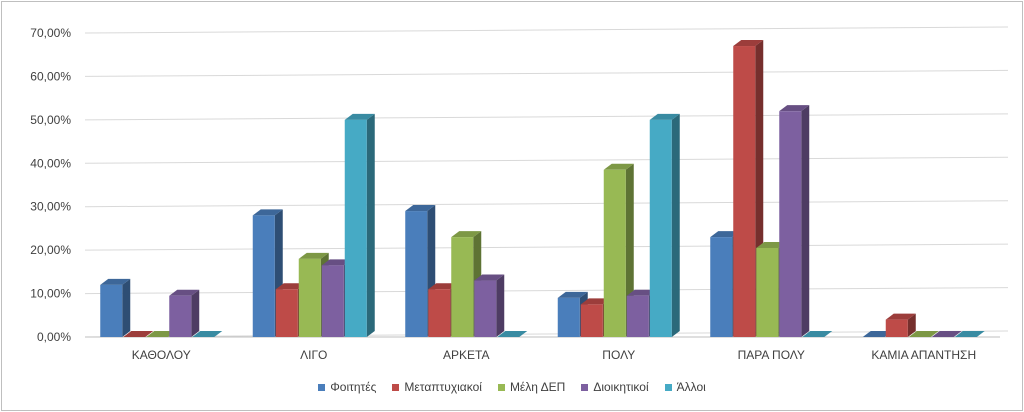 Image resolution: width=1024 pixels, height=412 pixels. Describe the element at coordinates (537, 387) in the screenshot. I see `legend-label: Μέλη ΔΕΠ` at that location.